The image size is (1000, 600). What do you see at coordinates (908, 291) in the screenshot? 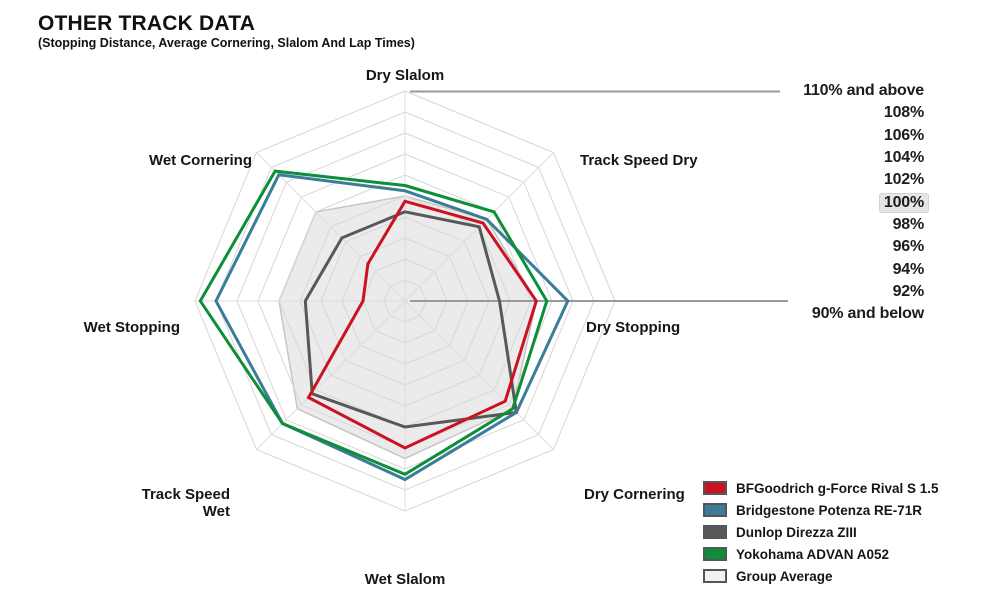
I see `scale-item: 92%` at bounding box center [908, 291].